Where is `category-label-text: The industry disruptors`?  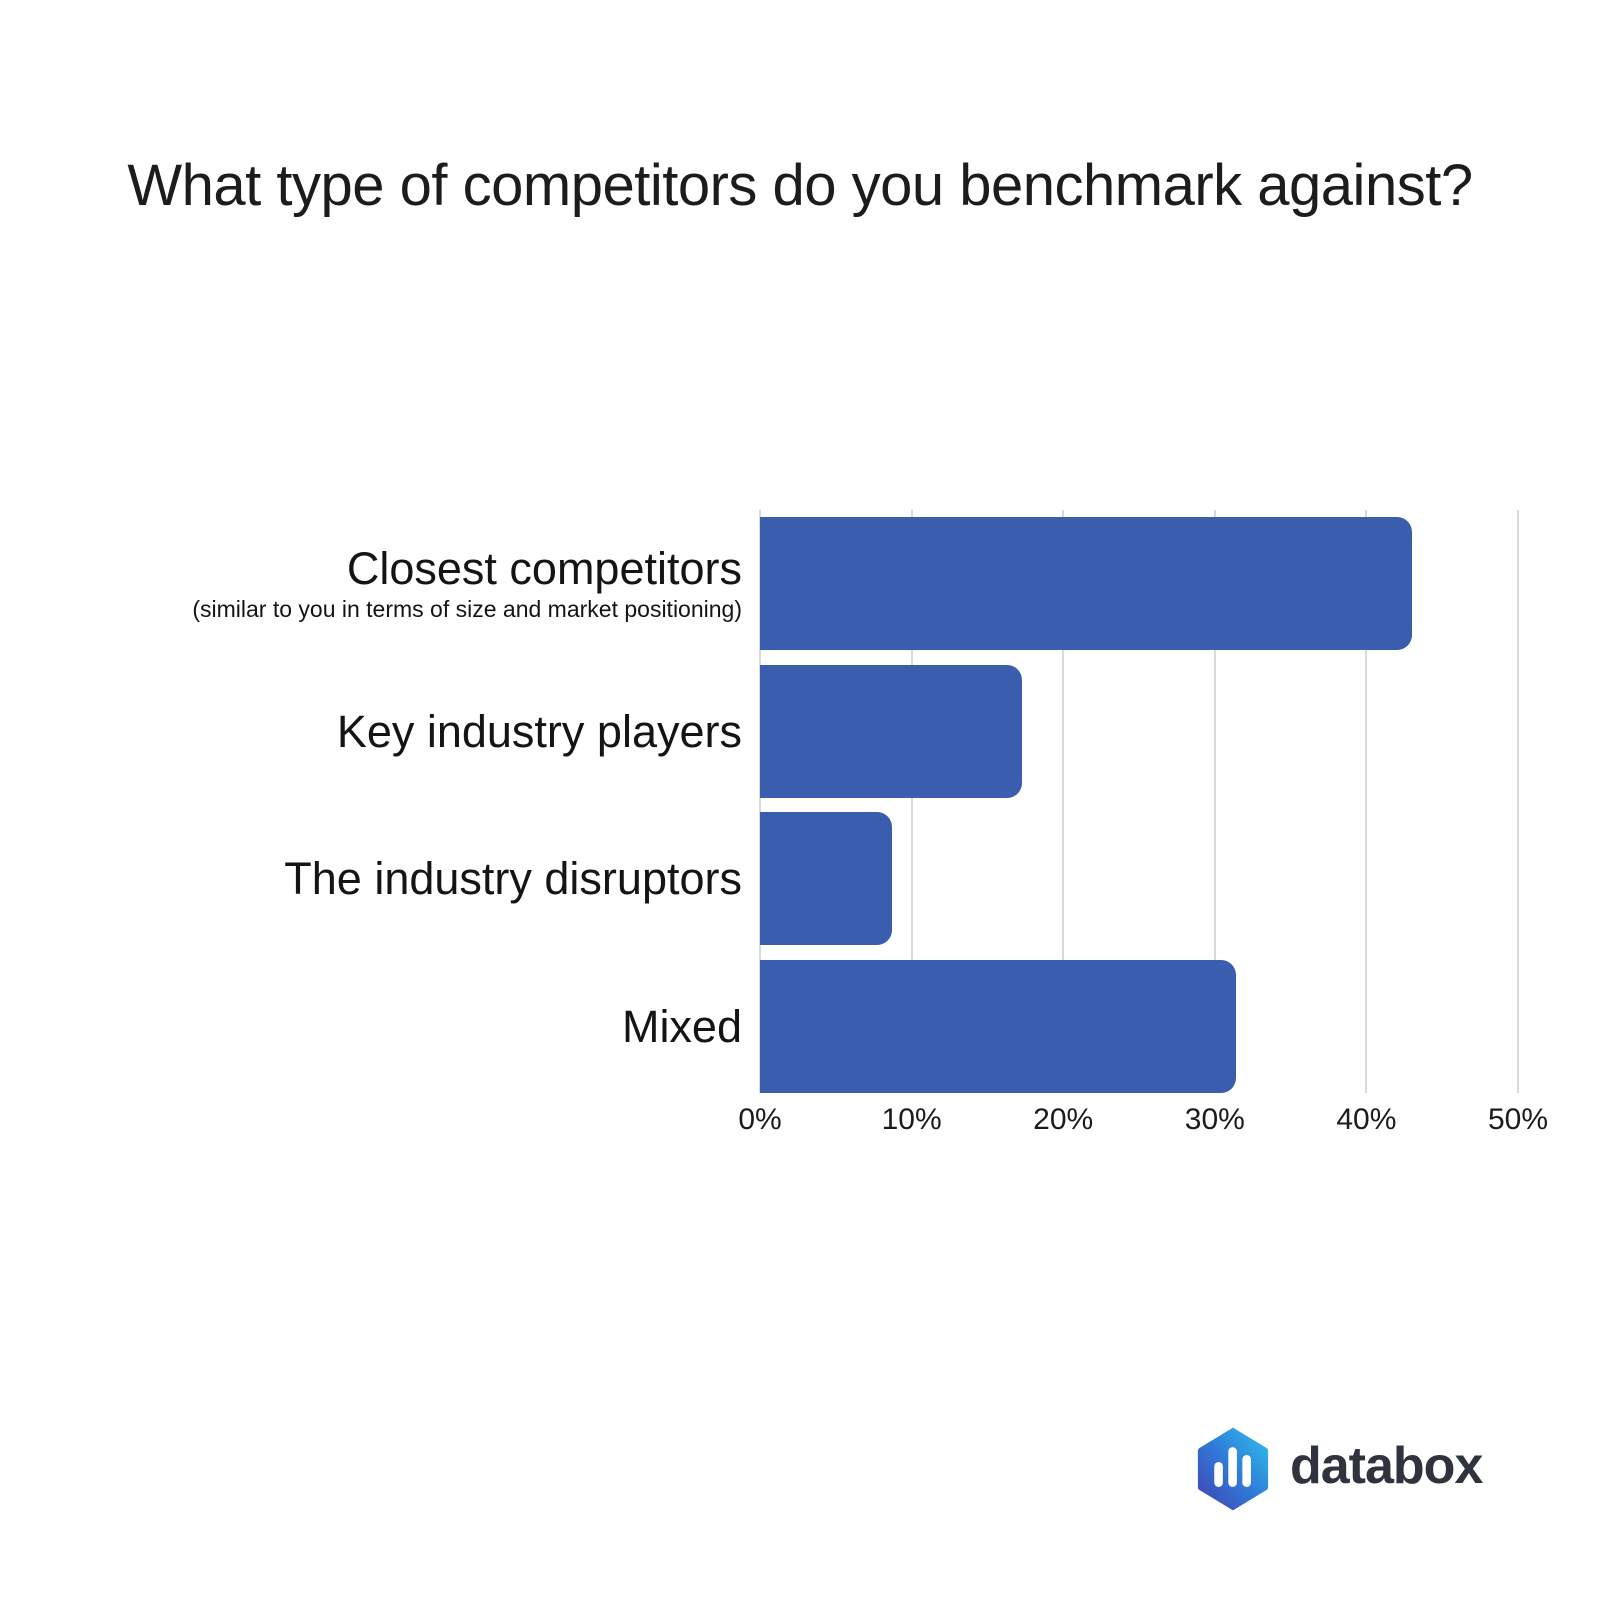
category-label-text: The industry disruptors is located at coordinates (513, 878).